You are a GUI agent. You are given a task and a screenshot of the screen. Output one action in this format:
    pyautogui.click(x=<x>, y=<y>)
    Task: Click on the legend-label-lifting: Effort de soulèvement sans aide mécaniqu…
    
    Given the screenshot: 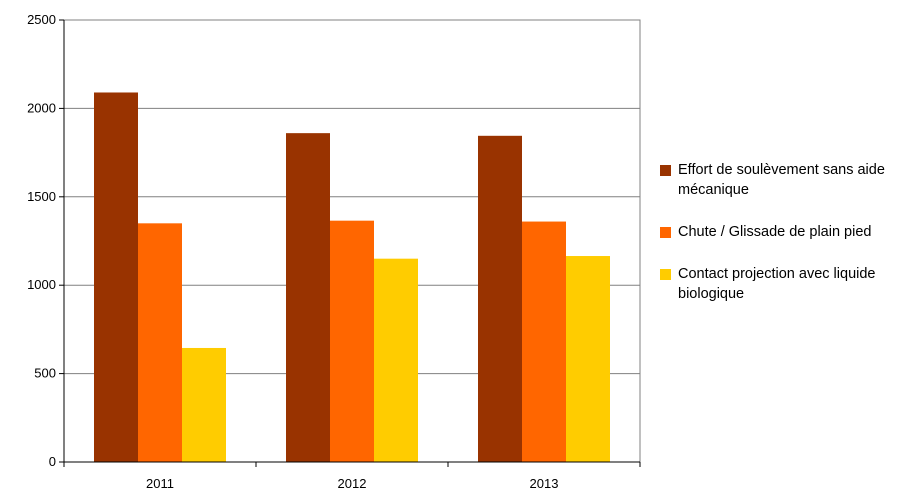 What is the action you would take?
    pyautogui.click(x=781, y=180)
    